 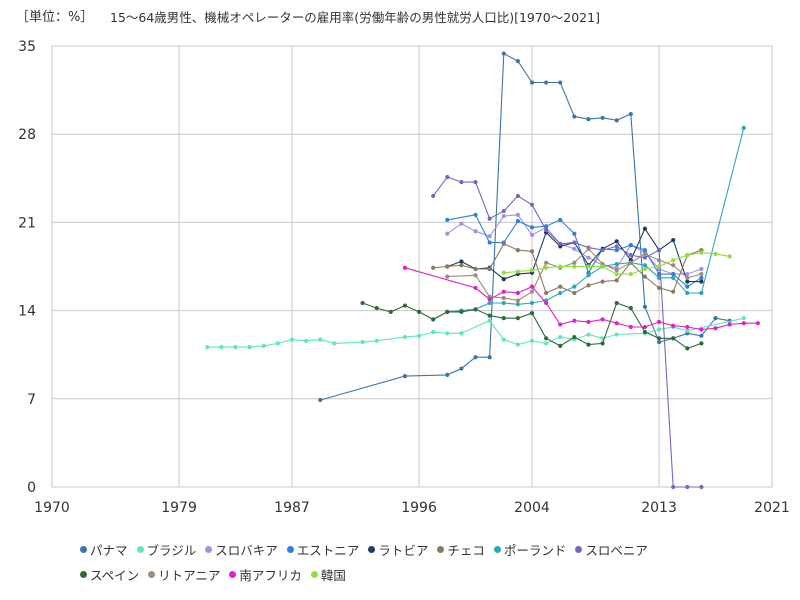 I want to click on legend-label: 韓国, so click(x=333, y=575).